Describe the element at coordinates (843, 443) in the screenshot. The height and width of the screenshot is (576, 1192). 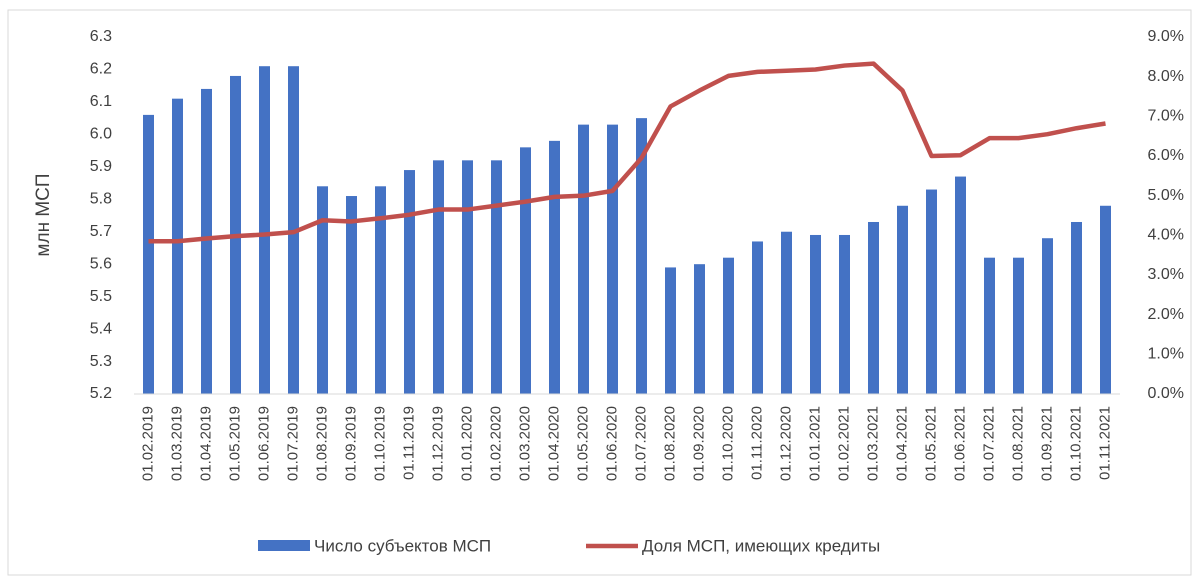
I see `x-tick-label: 01.02.2021` at that location.